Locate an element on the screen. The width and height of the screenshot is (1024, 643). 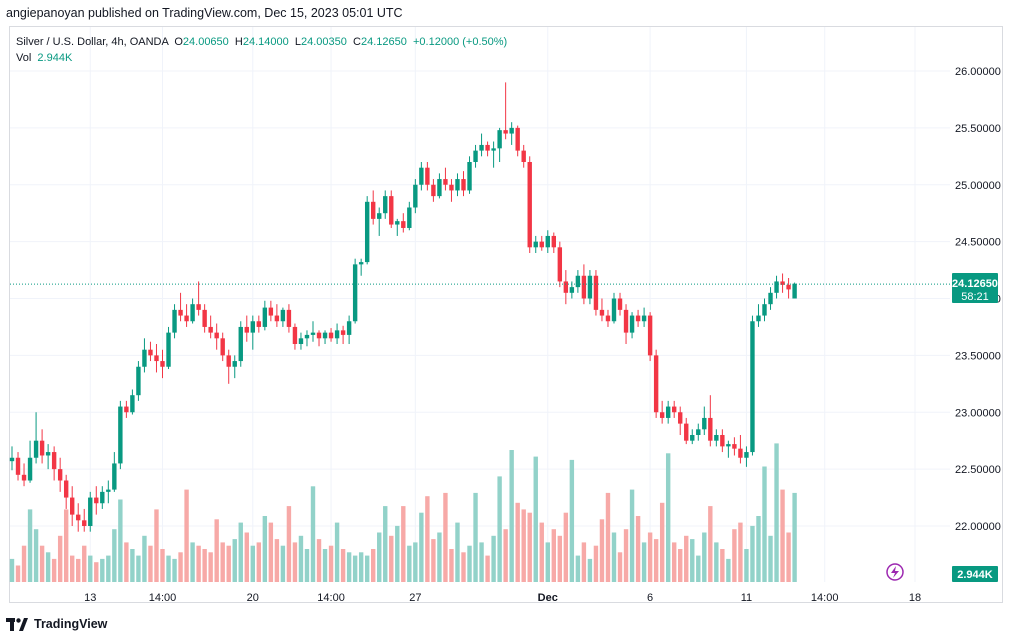
symbol-name: Silver / U.S. Dollar, 4h, OANDA is located at coordinates (92, 42).